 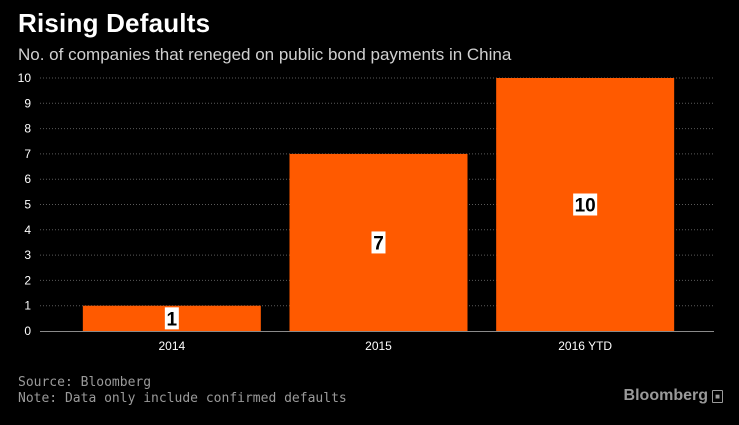 What do you see at coordinates (378, 346) in the screenshot?
I see `x-tick-label: 2015` at bounding box center [378, 346].